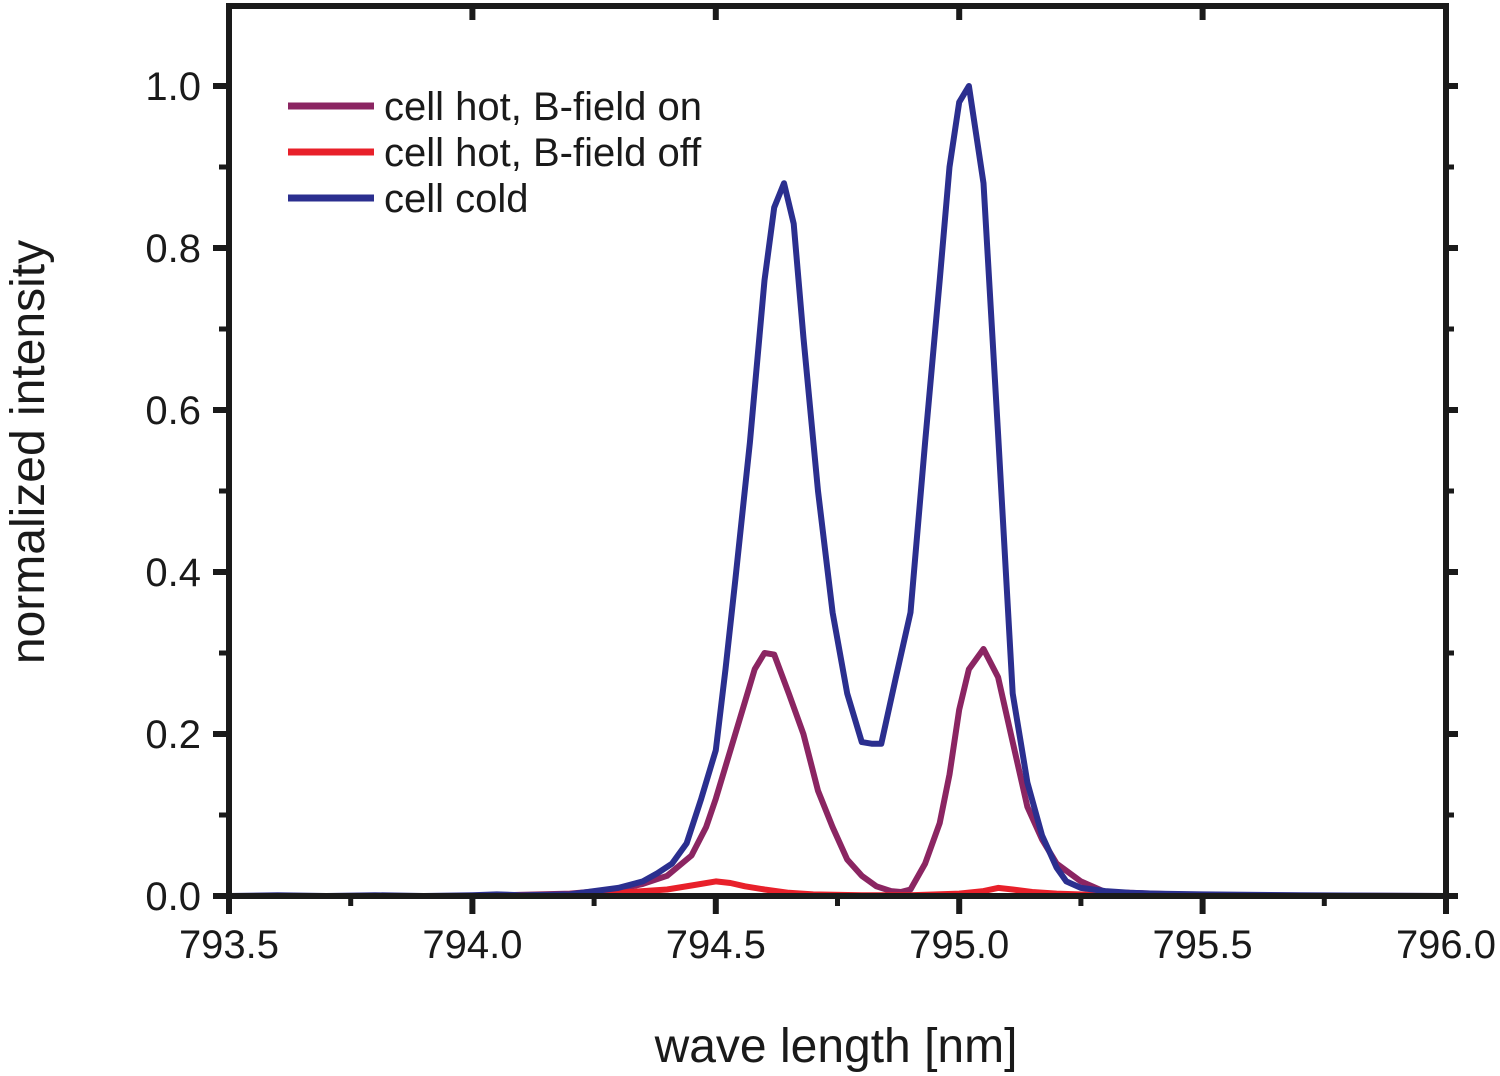 This screenshot has height=1076, width=1500. I want to click on y-tick-label: 0.6, so click(173, 411).